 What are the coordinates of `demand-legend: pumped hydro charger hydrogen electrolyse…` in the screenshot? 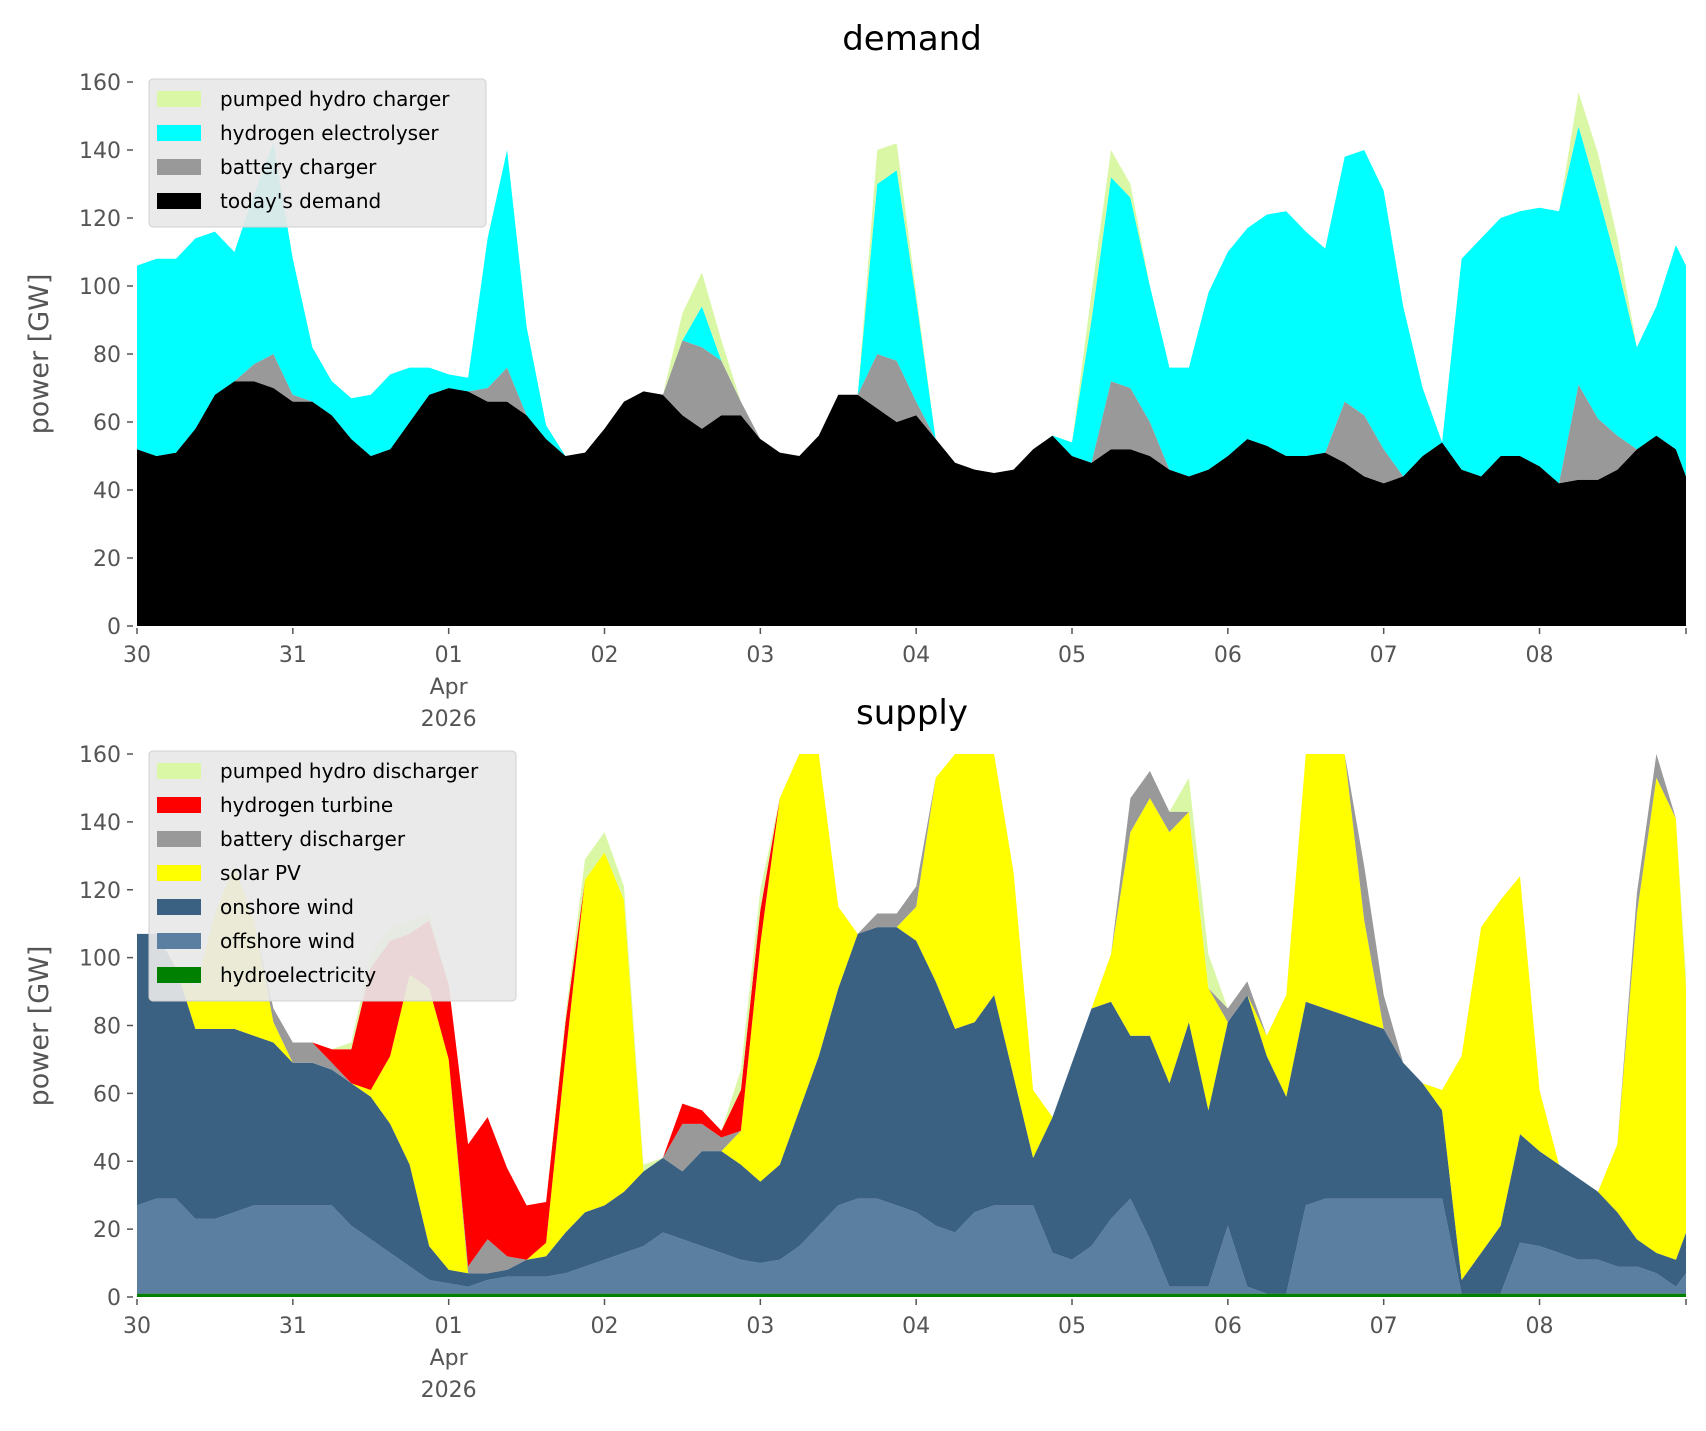 It's located at (317, 153).